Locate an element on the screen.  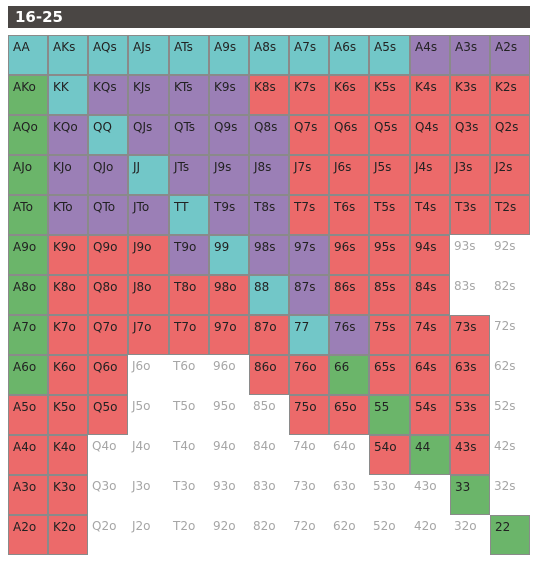
hand-cell-A5o: A5o is located at coordinates (28, 415).